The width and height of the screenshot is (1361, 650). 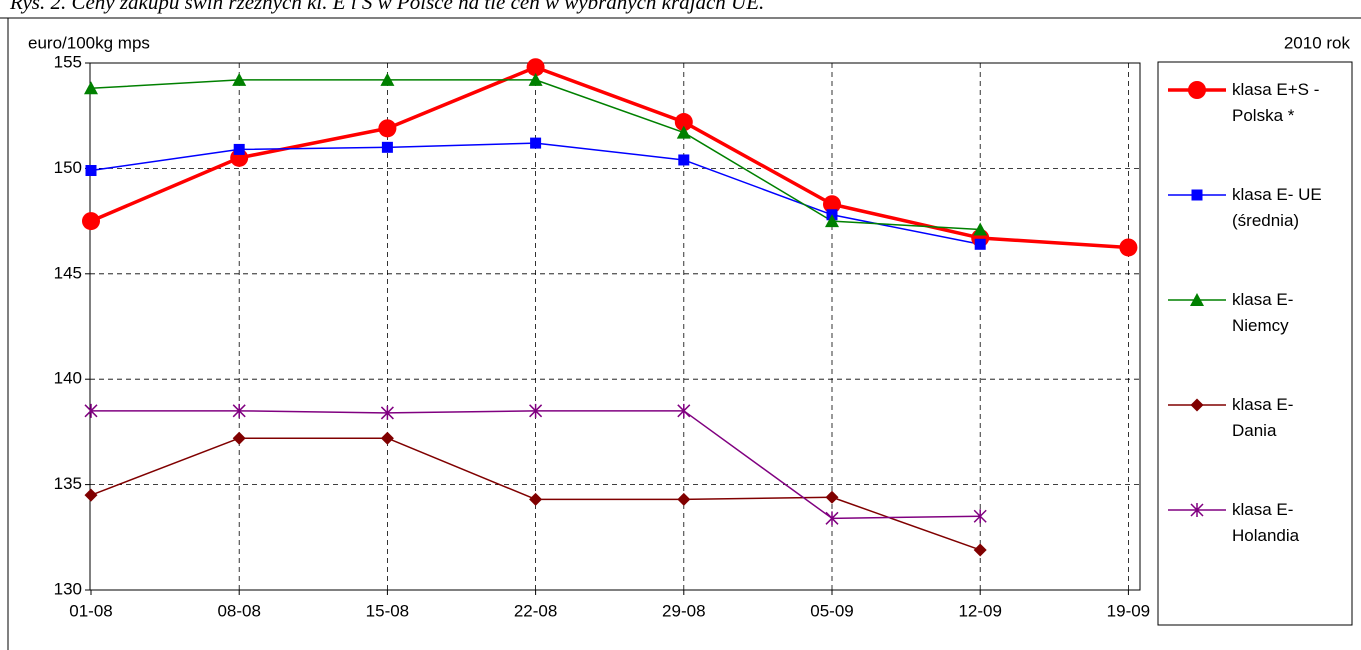 What do you see at coordinates (68, 378) in the screenshot?
I see `y-tick-label: 140` at bounding box center [68, 378].